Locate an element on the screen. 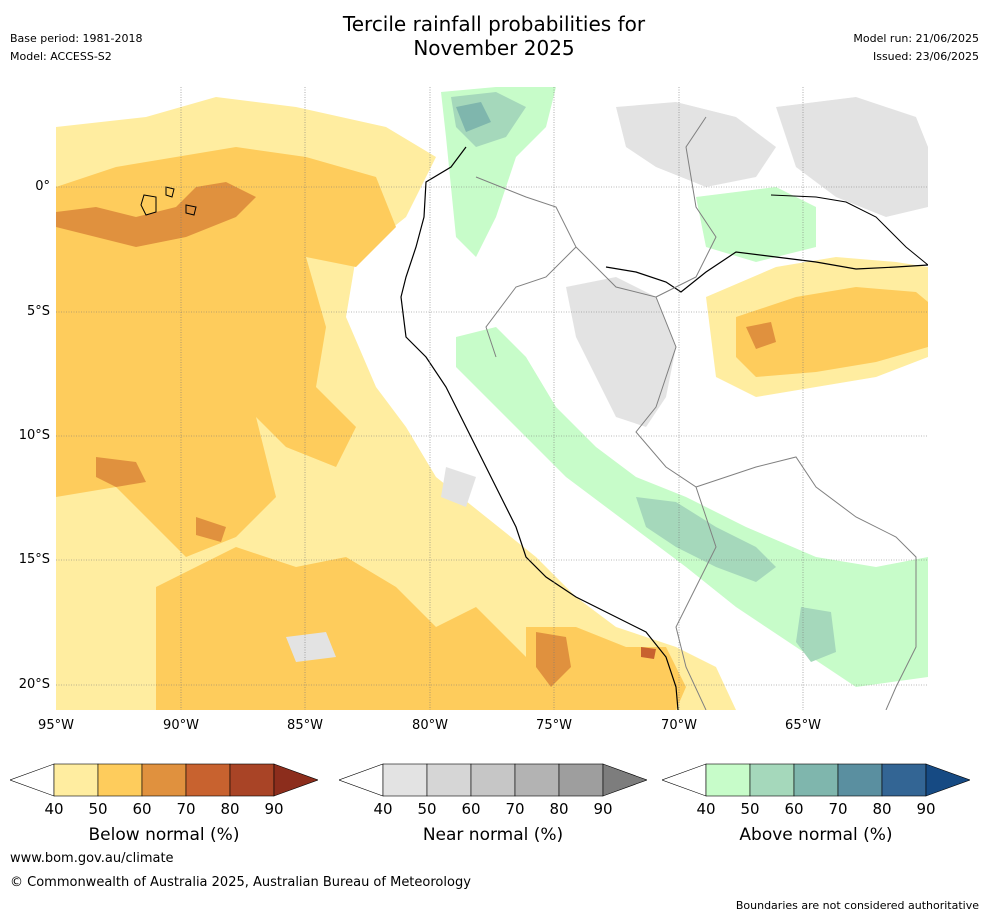 The image size is (988, 919). galapagos-islands is located at coordinates (168, 201).